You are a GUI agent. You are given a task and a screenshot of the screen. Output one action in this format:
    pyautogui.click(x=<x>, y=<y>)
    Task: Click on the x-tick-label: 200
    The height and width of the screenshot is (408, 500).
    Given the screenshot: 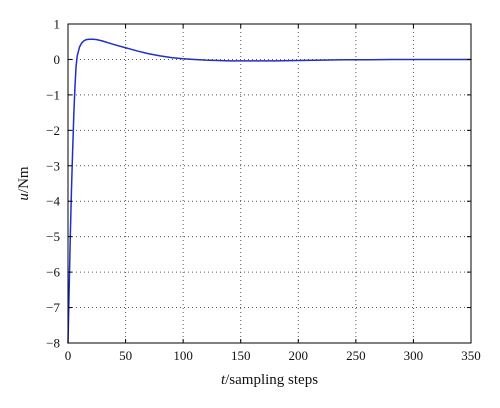 What is the action you would take?
    pyautogui.click(x=299, y=355)
    